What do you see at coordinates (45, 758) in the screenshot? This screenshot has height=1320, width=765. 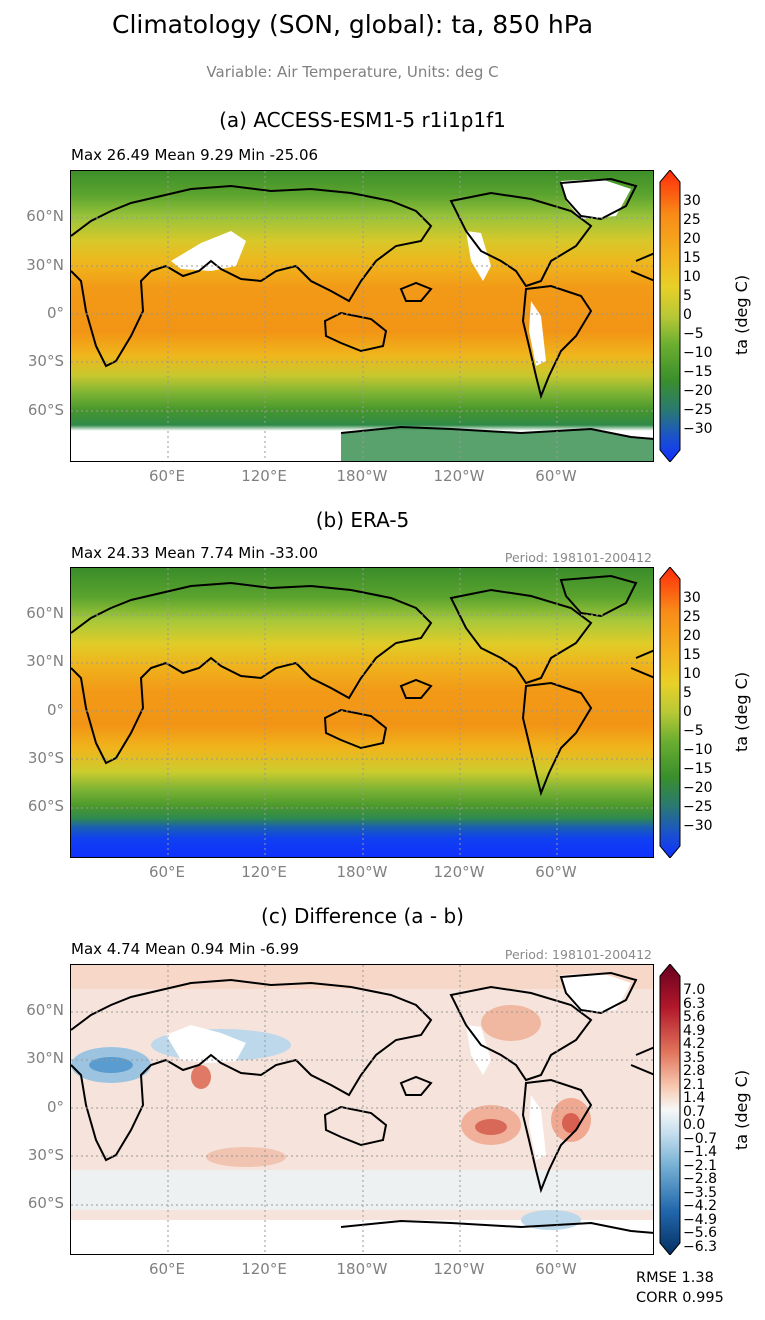 I see `panel-b-lat-30s: 30°S` at bounding box center [45, 758].